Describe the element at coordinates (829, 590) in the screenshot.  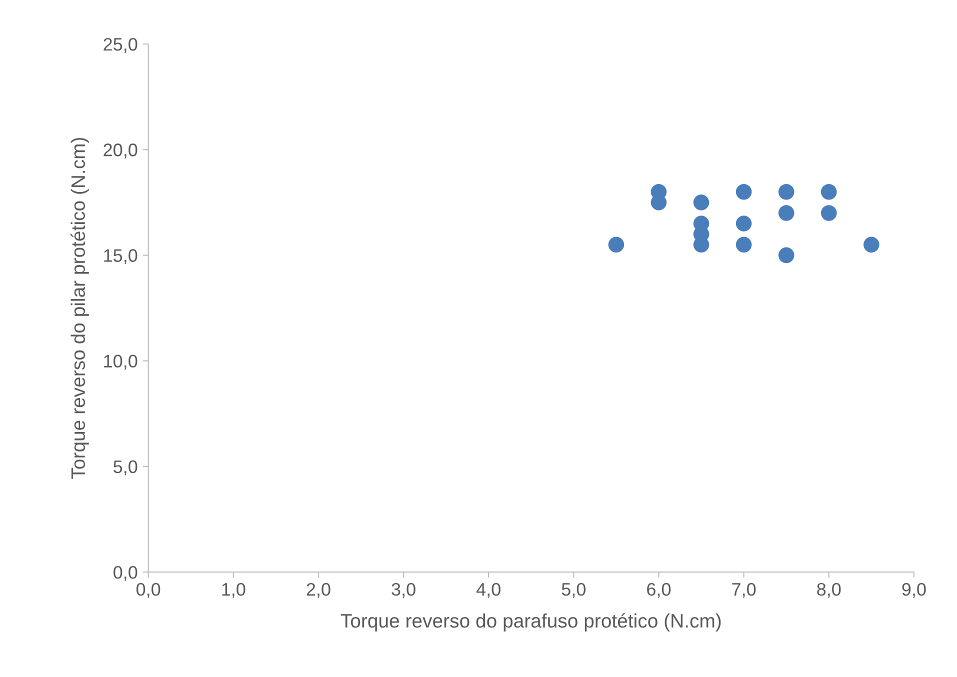
I see `x-tick-label: 8,0` at that location.